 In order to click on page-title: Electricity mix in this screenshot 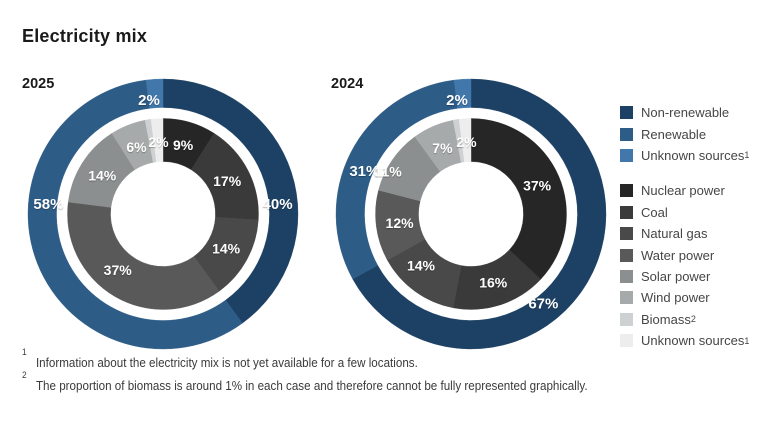, I will do `click(85, 36)`.